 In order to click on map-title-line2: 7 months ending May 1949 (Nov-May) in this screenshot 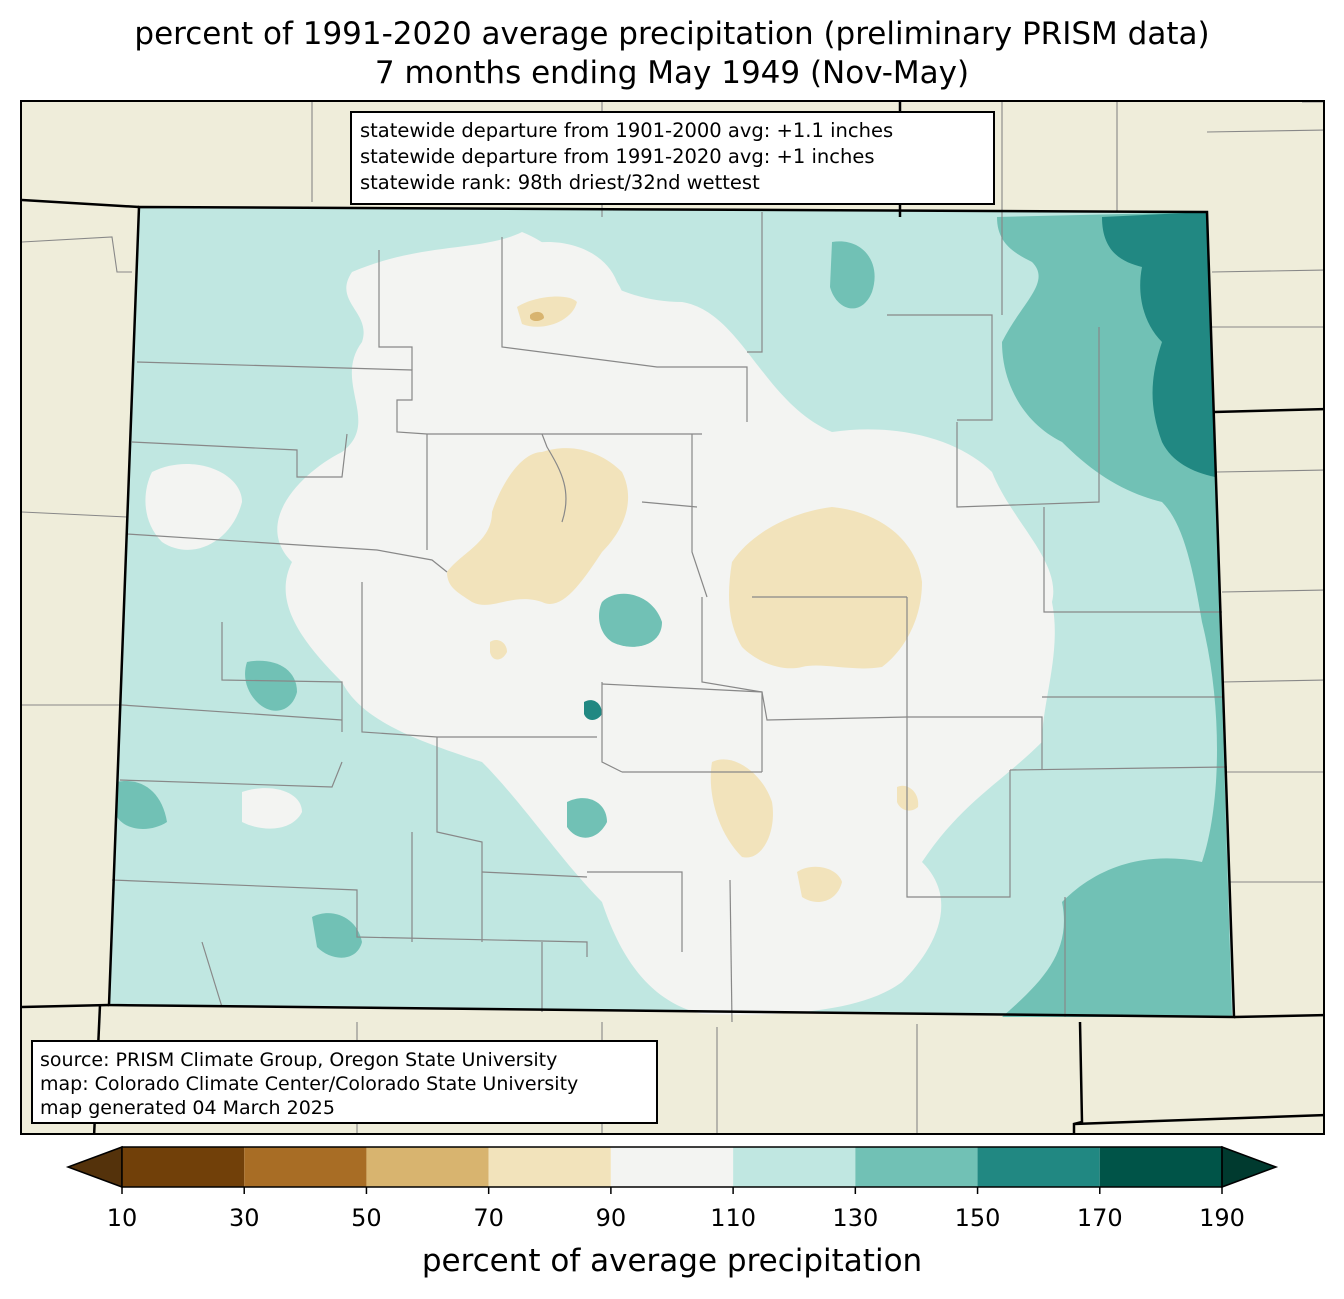, I will do `click(672, 73)`.